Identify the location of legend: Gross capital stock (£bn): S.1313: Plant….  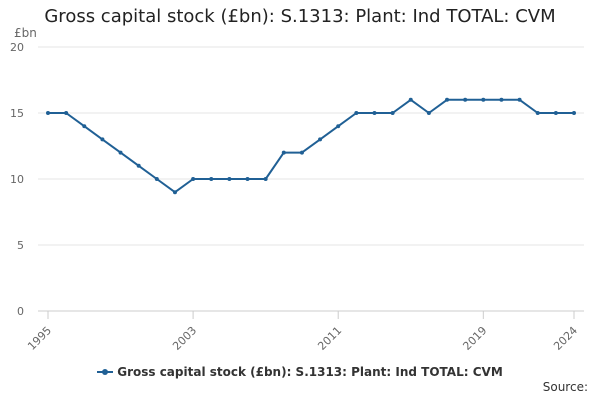
(300, 372).